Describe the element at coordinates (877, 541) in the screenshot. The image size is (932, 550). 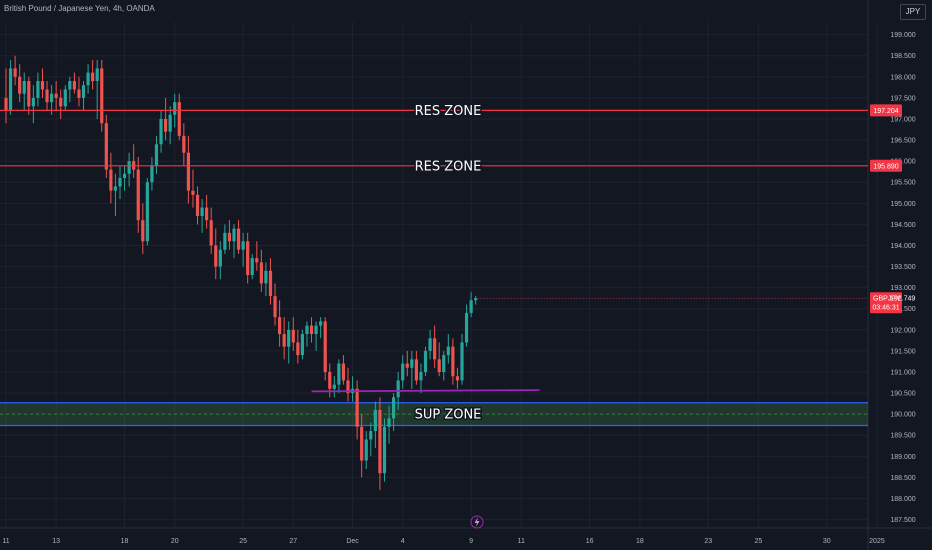
I see `x-tick-label: 2025` at that location.